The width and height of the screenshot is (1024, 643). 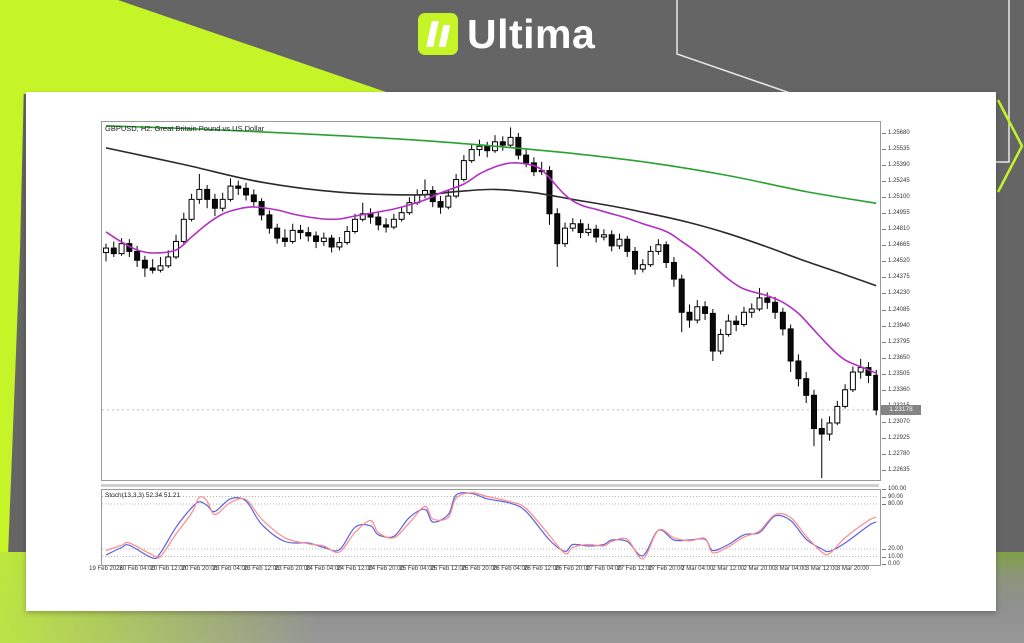 What do you see at coordinates (697, 569) in the screenshot?
I see `time-axis-label: 2 Mar 04:00` at bounding box center [697, 569].